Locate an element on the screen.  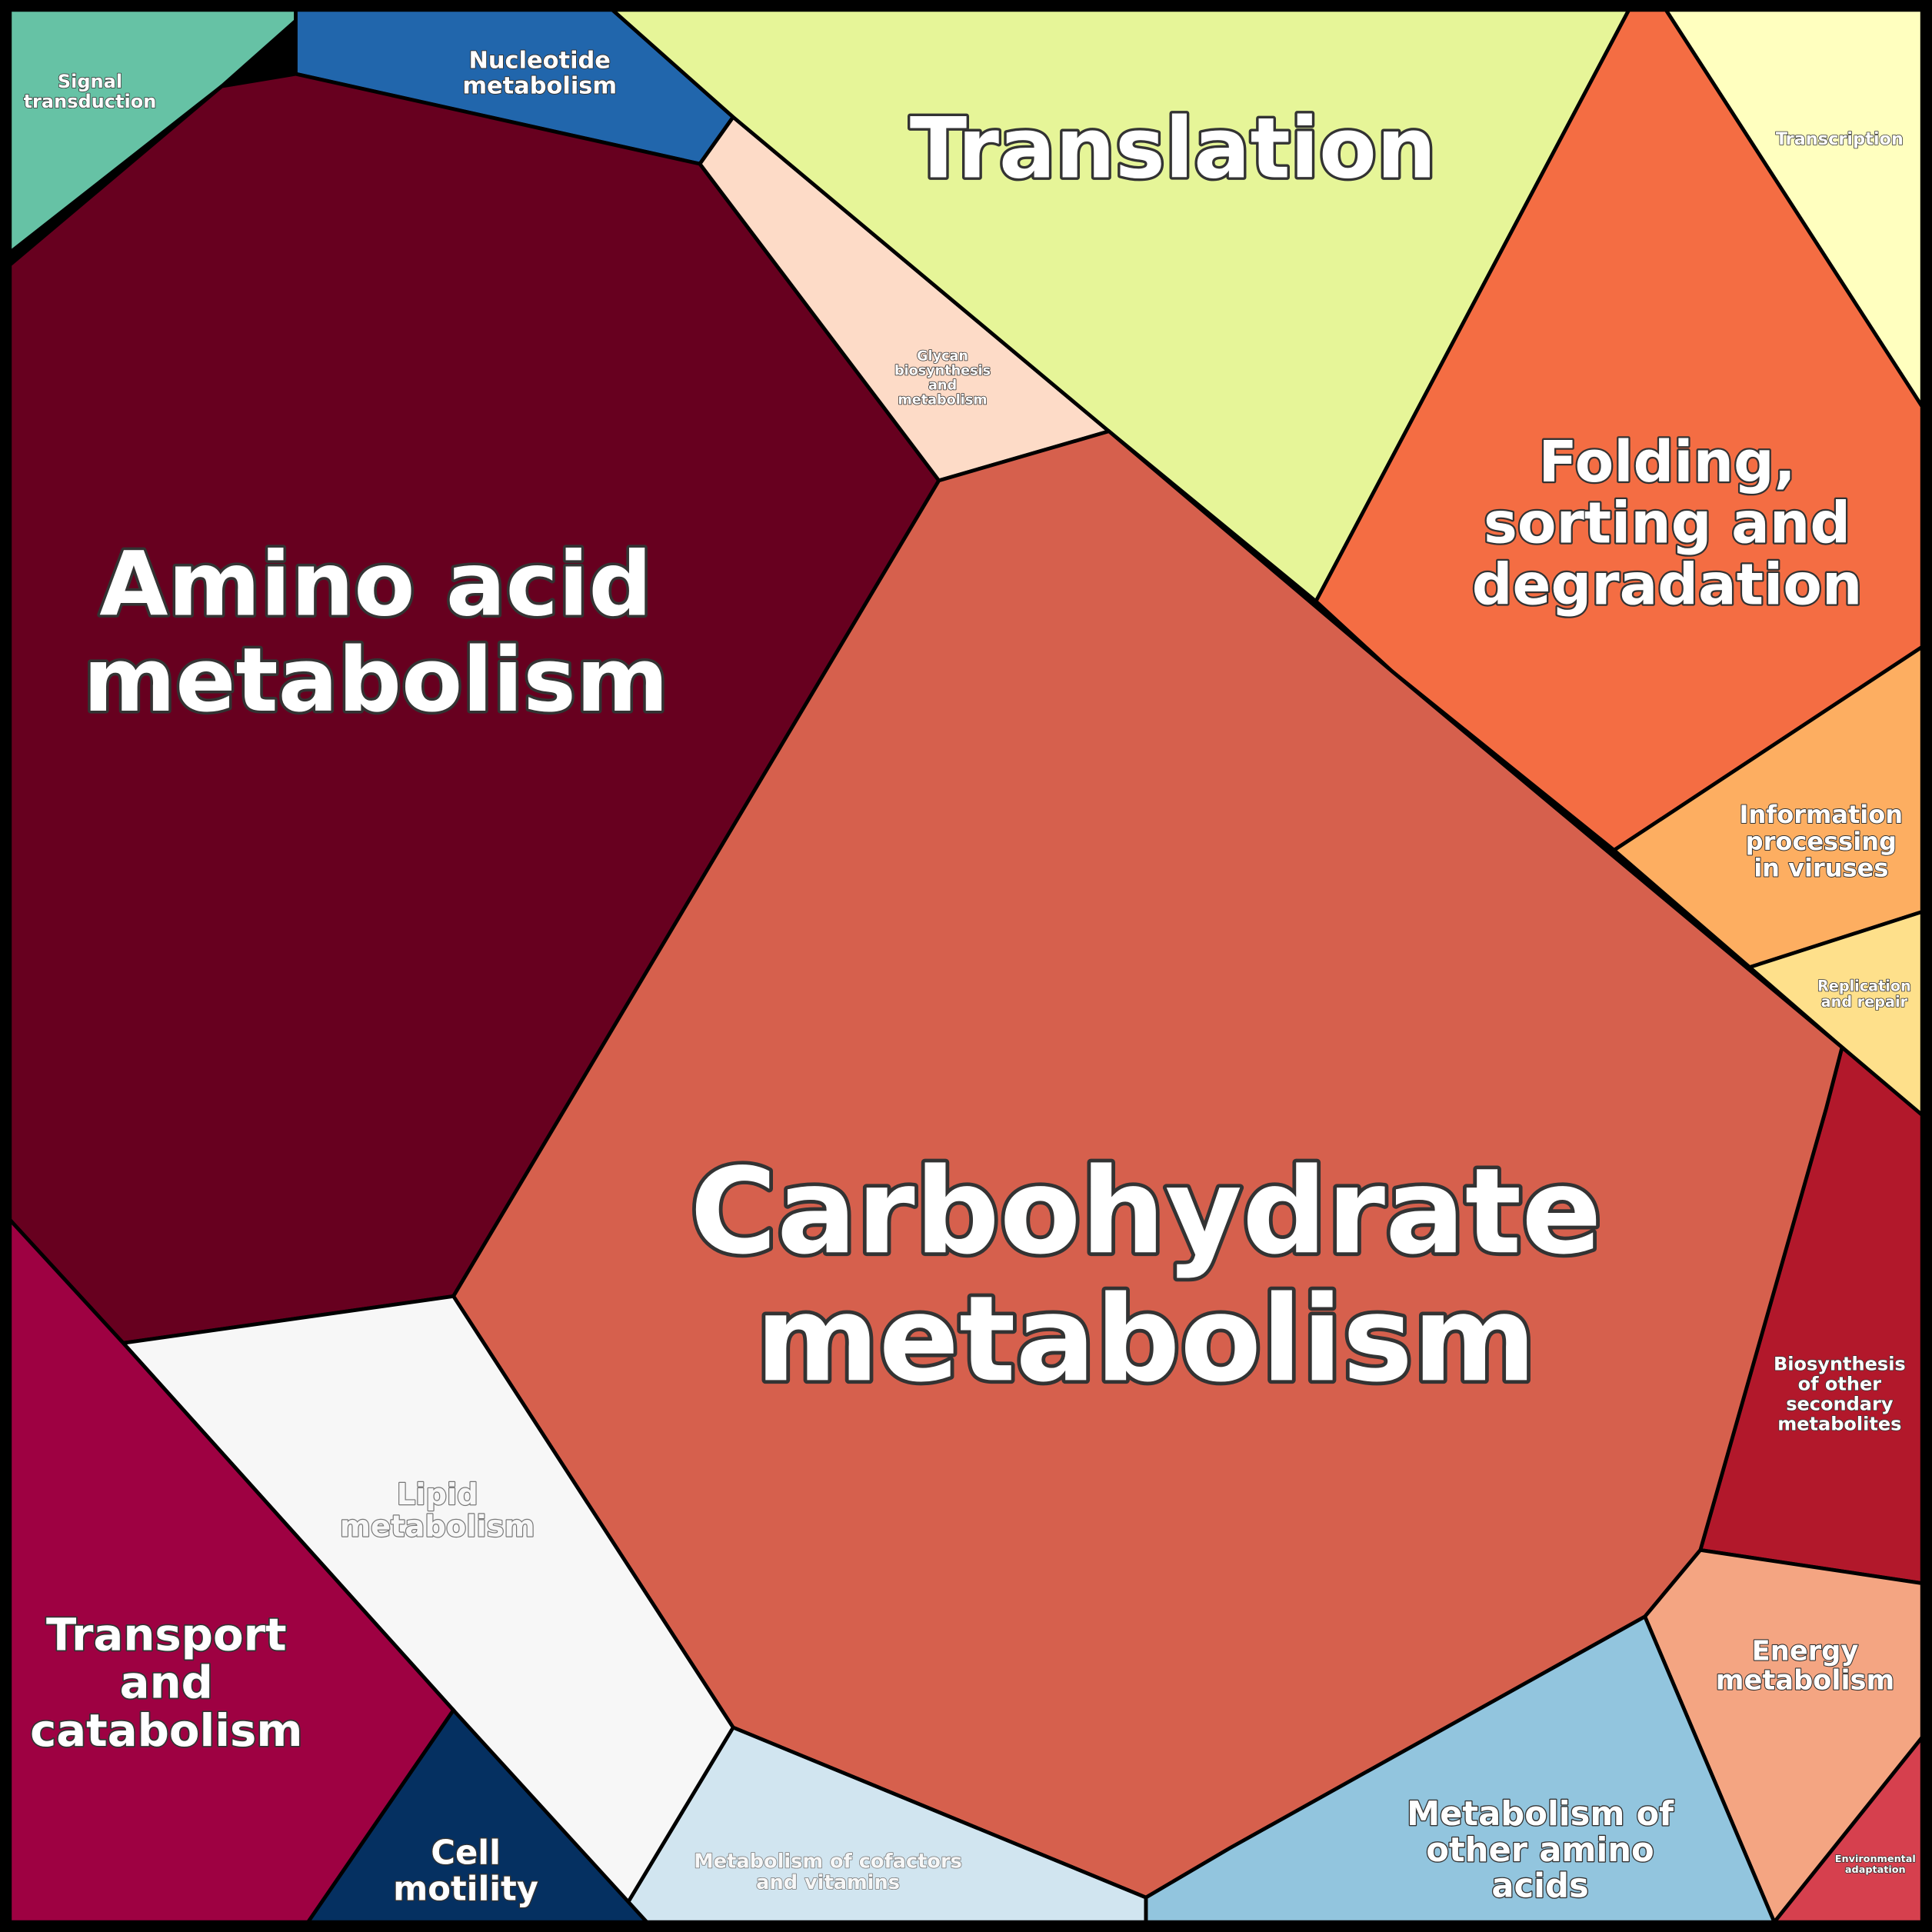
label-line: Cell is located at coordinates (466, 1853).